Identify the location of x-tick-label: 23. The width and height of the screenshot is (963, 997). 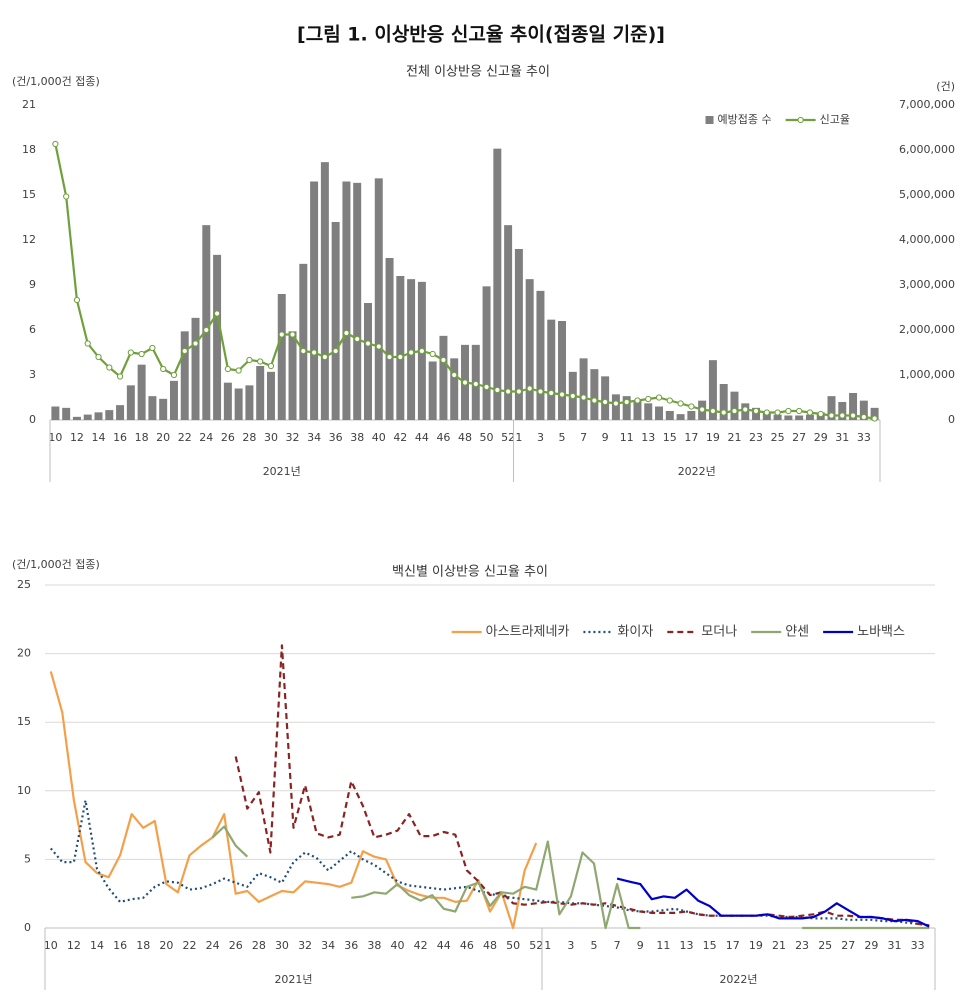
(756, 437).